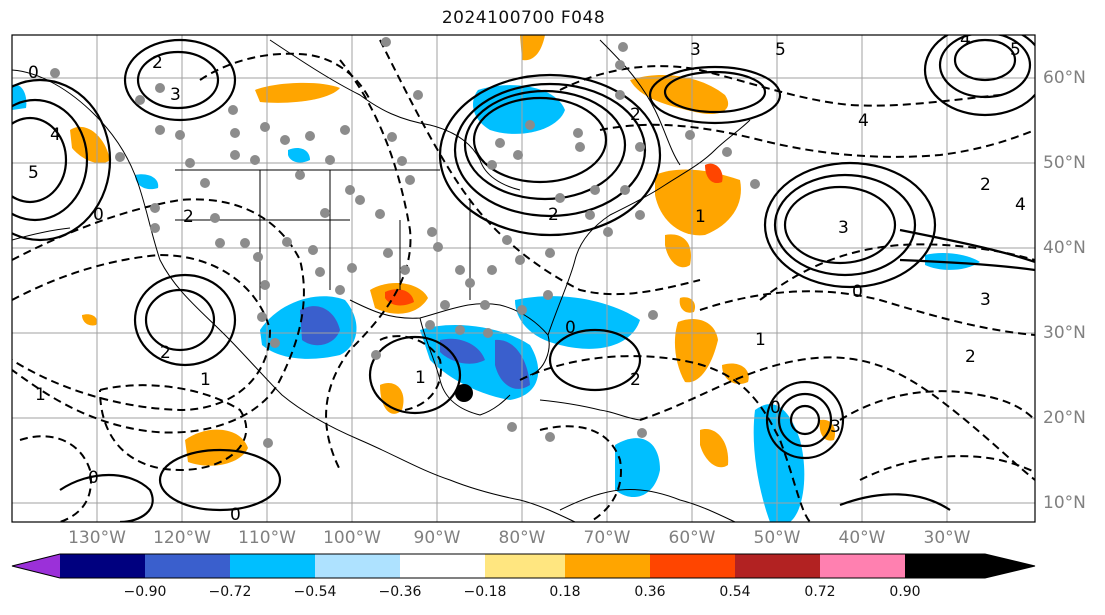 Image resolution: width=1105 pixels, height=615 pixels. What do you see at coordinates (1064, 503) in the screenshot?
I see `lat-label: 10°N` at bounding box center [1064, 503].